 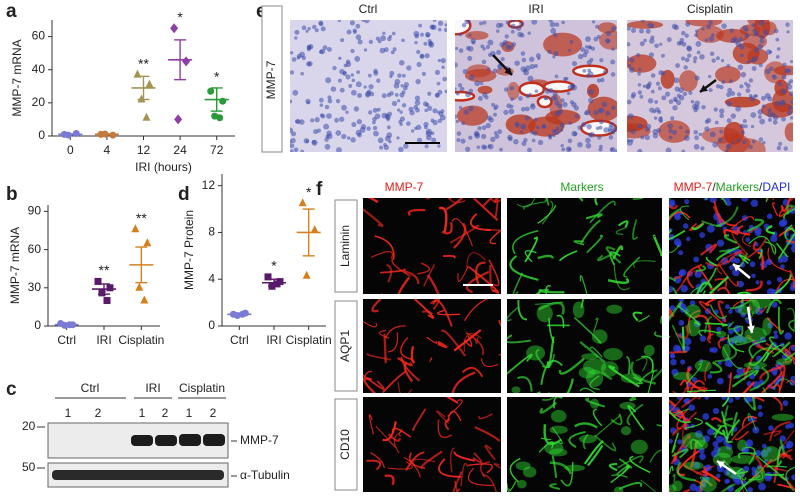 What do you see at coordinates (29, 467) in the screenshot?
I see `marker-label: 50` at bounding box center [29, 467].